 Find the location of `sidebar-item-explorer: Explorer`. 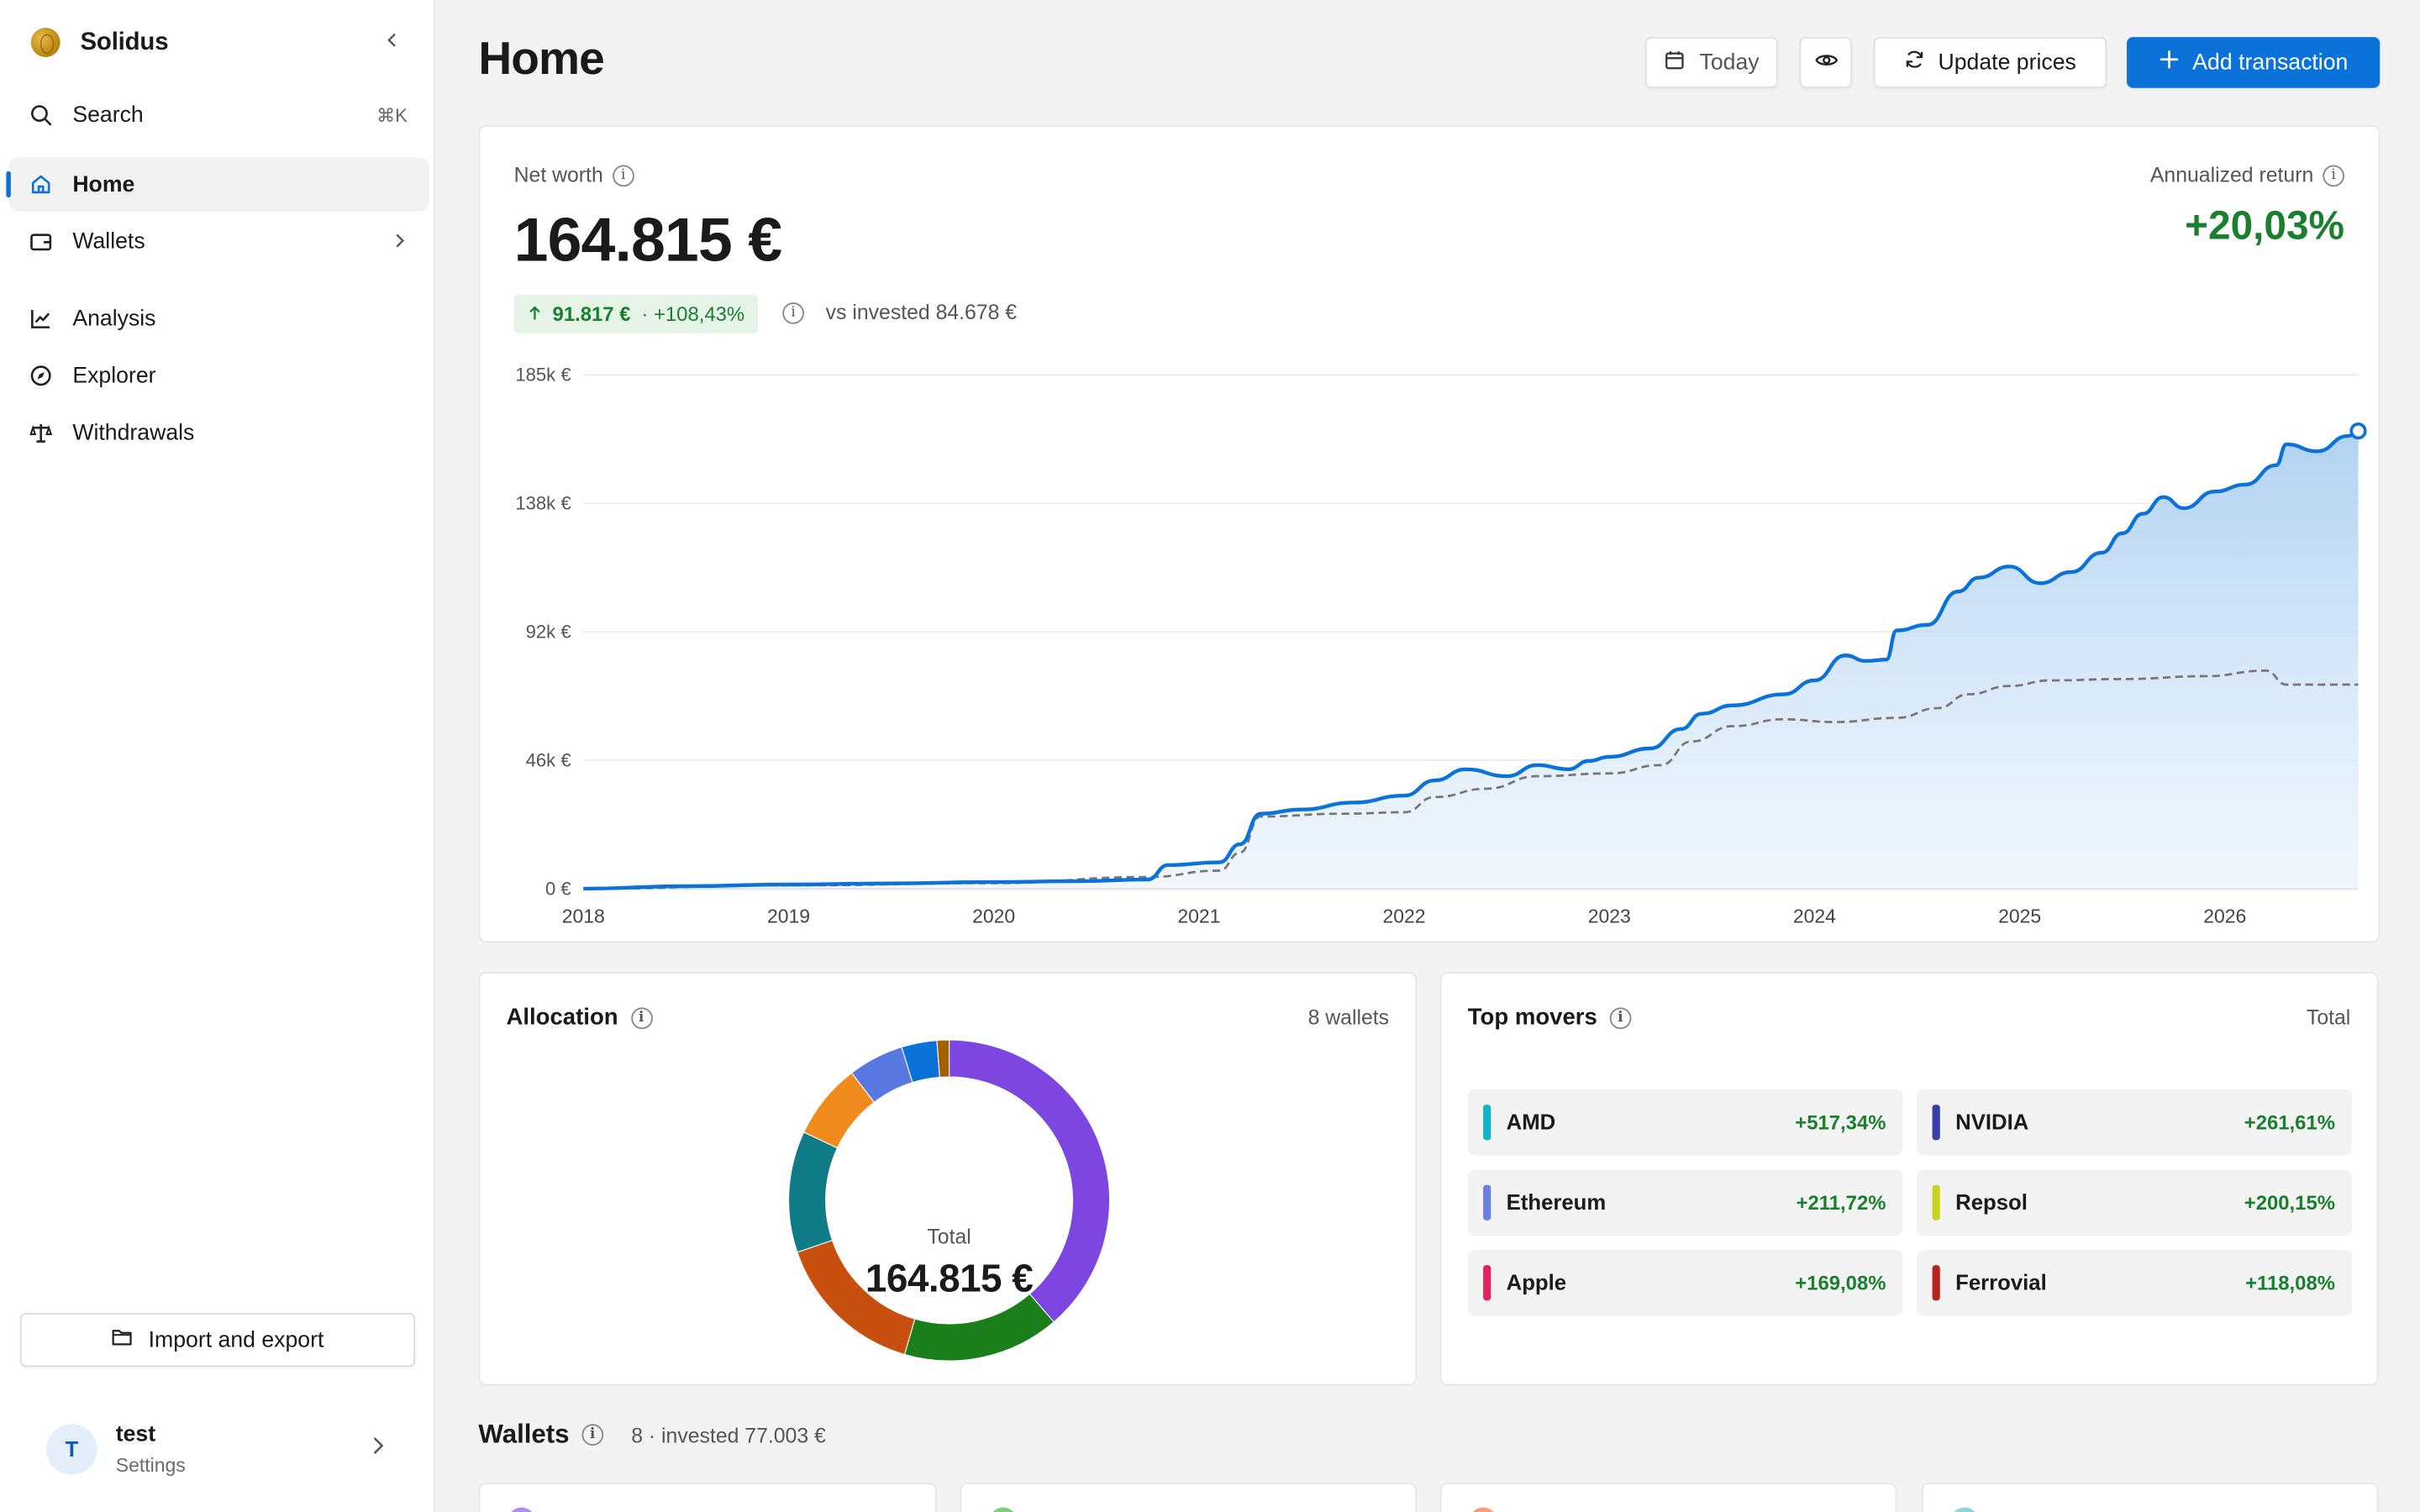

sidebar-item-explorer: Explorer is located at coordinates (219, 375).